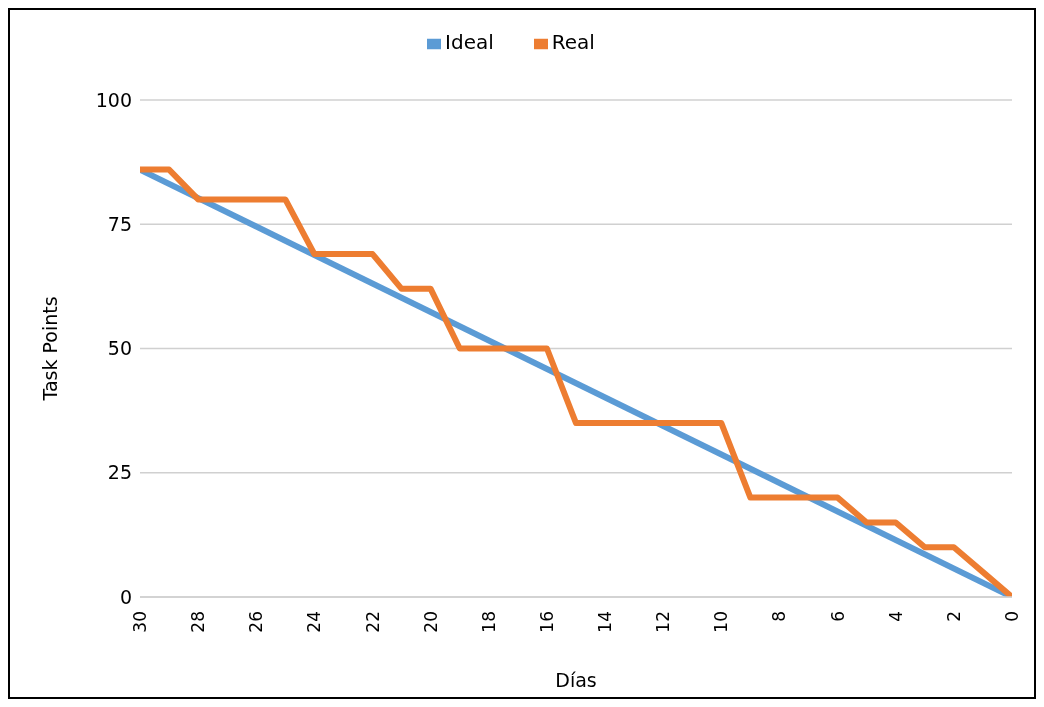  Describe the element at coordinates (721, 622) in the screenshot. I see `x-tick-label: 10` at that location.